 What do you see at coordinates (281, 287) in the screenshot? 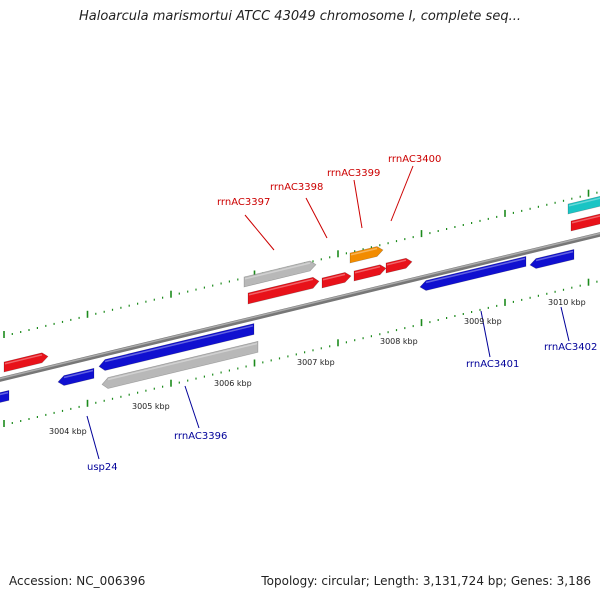
I see `feature-red-rrnAC3397-highlight` at bounding box center [281, 287].